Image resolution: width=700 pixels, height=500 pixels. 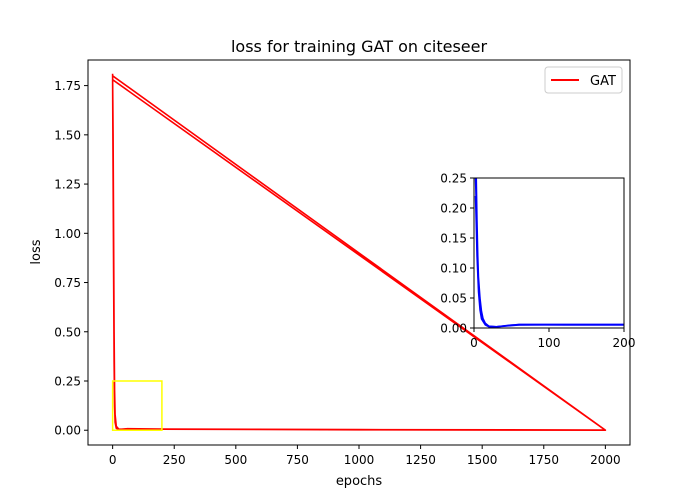 What do you see at coordinates (71, 258) in the screenshot?
I see `main-y-ticks: 0.00 0.25 0.50 0.75 1.00 1.25 1.50 1.75` at bounding box center [71, 258].